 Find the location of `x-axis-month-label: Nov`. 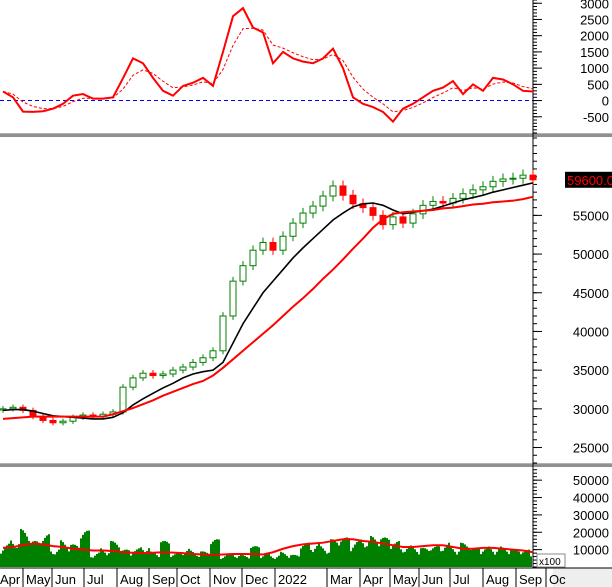

x-axis-month-label: Nov is located at coordinates (225, 579).